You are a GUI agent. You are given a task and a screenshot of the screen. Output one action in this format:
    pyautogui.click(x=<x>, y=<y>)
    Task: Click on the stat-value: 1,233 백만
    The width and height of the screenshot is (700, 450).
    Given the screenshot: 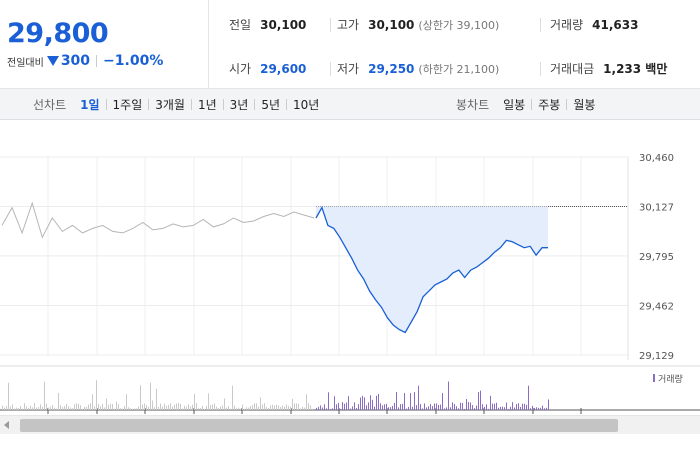 What is the action you would take?
    pyautogui.click(x=635, y=69)
    